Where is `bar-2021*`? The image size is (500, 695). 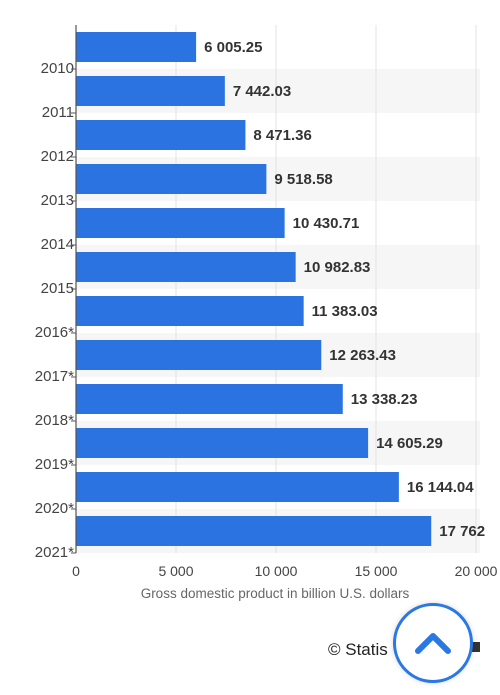 bar-2021* is located at coordinates (254, 531).